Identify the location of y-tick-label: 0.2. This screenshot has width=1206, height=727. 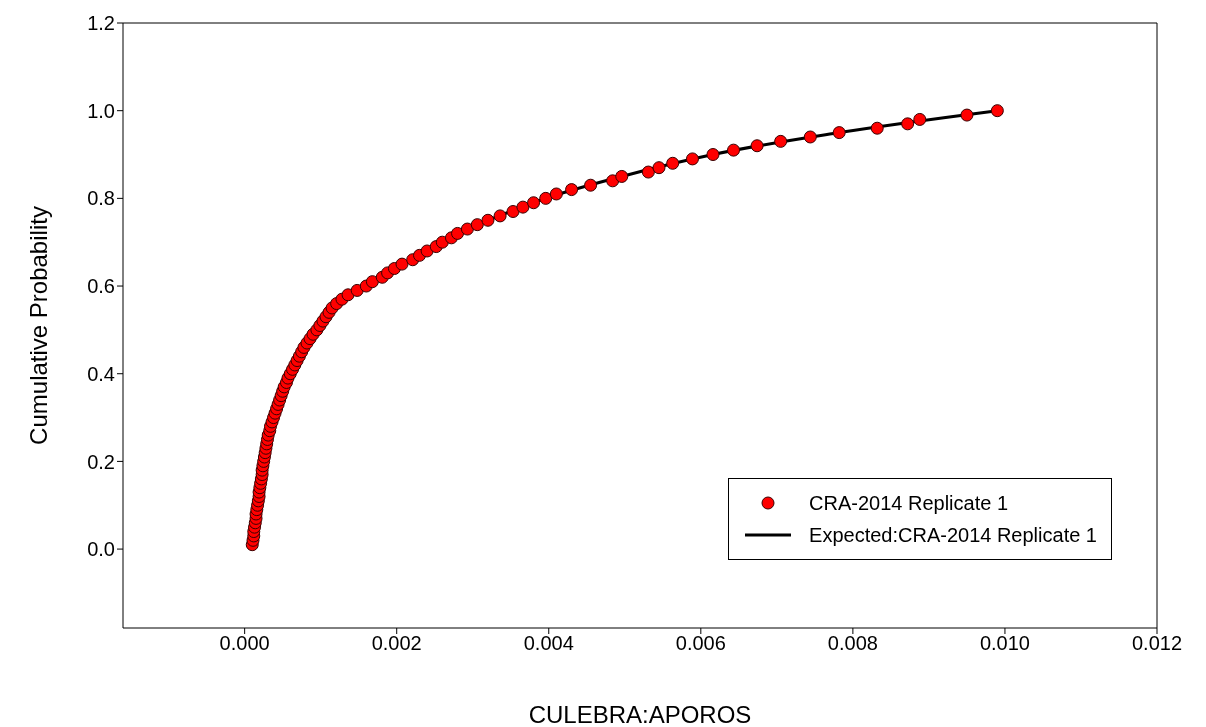
(101, 461).